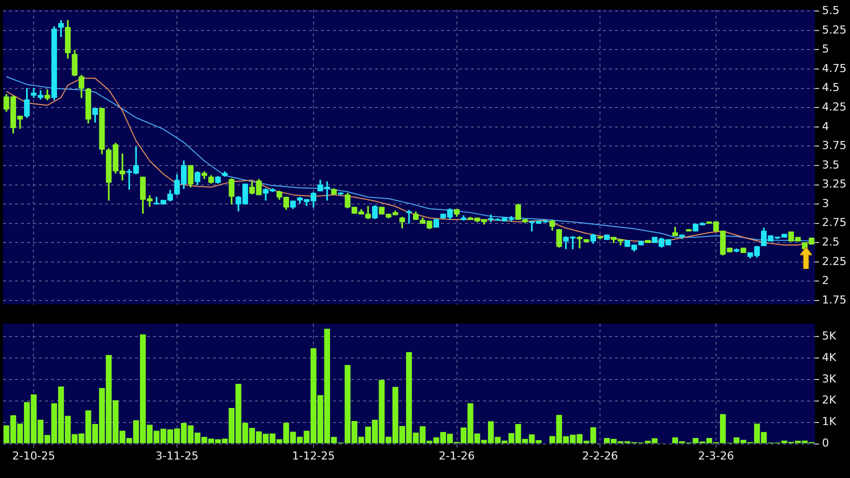 This screenshot has height=478, width=850. I want to click on y-tick-label: 3K, so click(829, 379).